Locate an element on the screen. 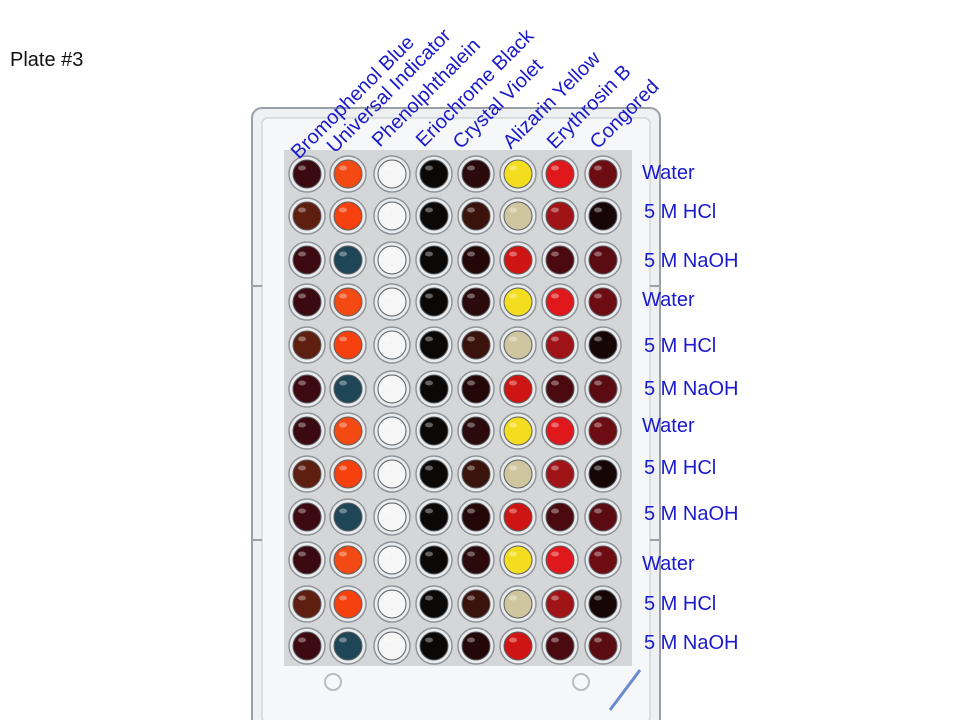 This screenshot has width=960, height=720. well-r11-c6 is located at coordinates (518, 604).